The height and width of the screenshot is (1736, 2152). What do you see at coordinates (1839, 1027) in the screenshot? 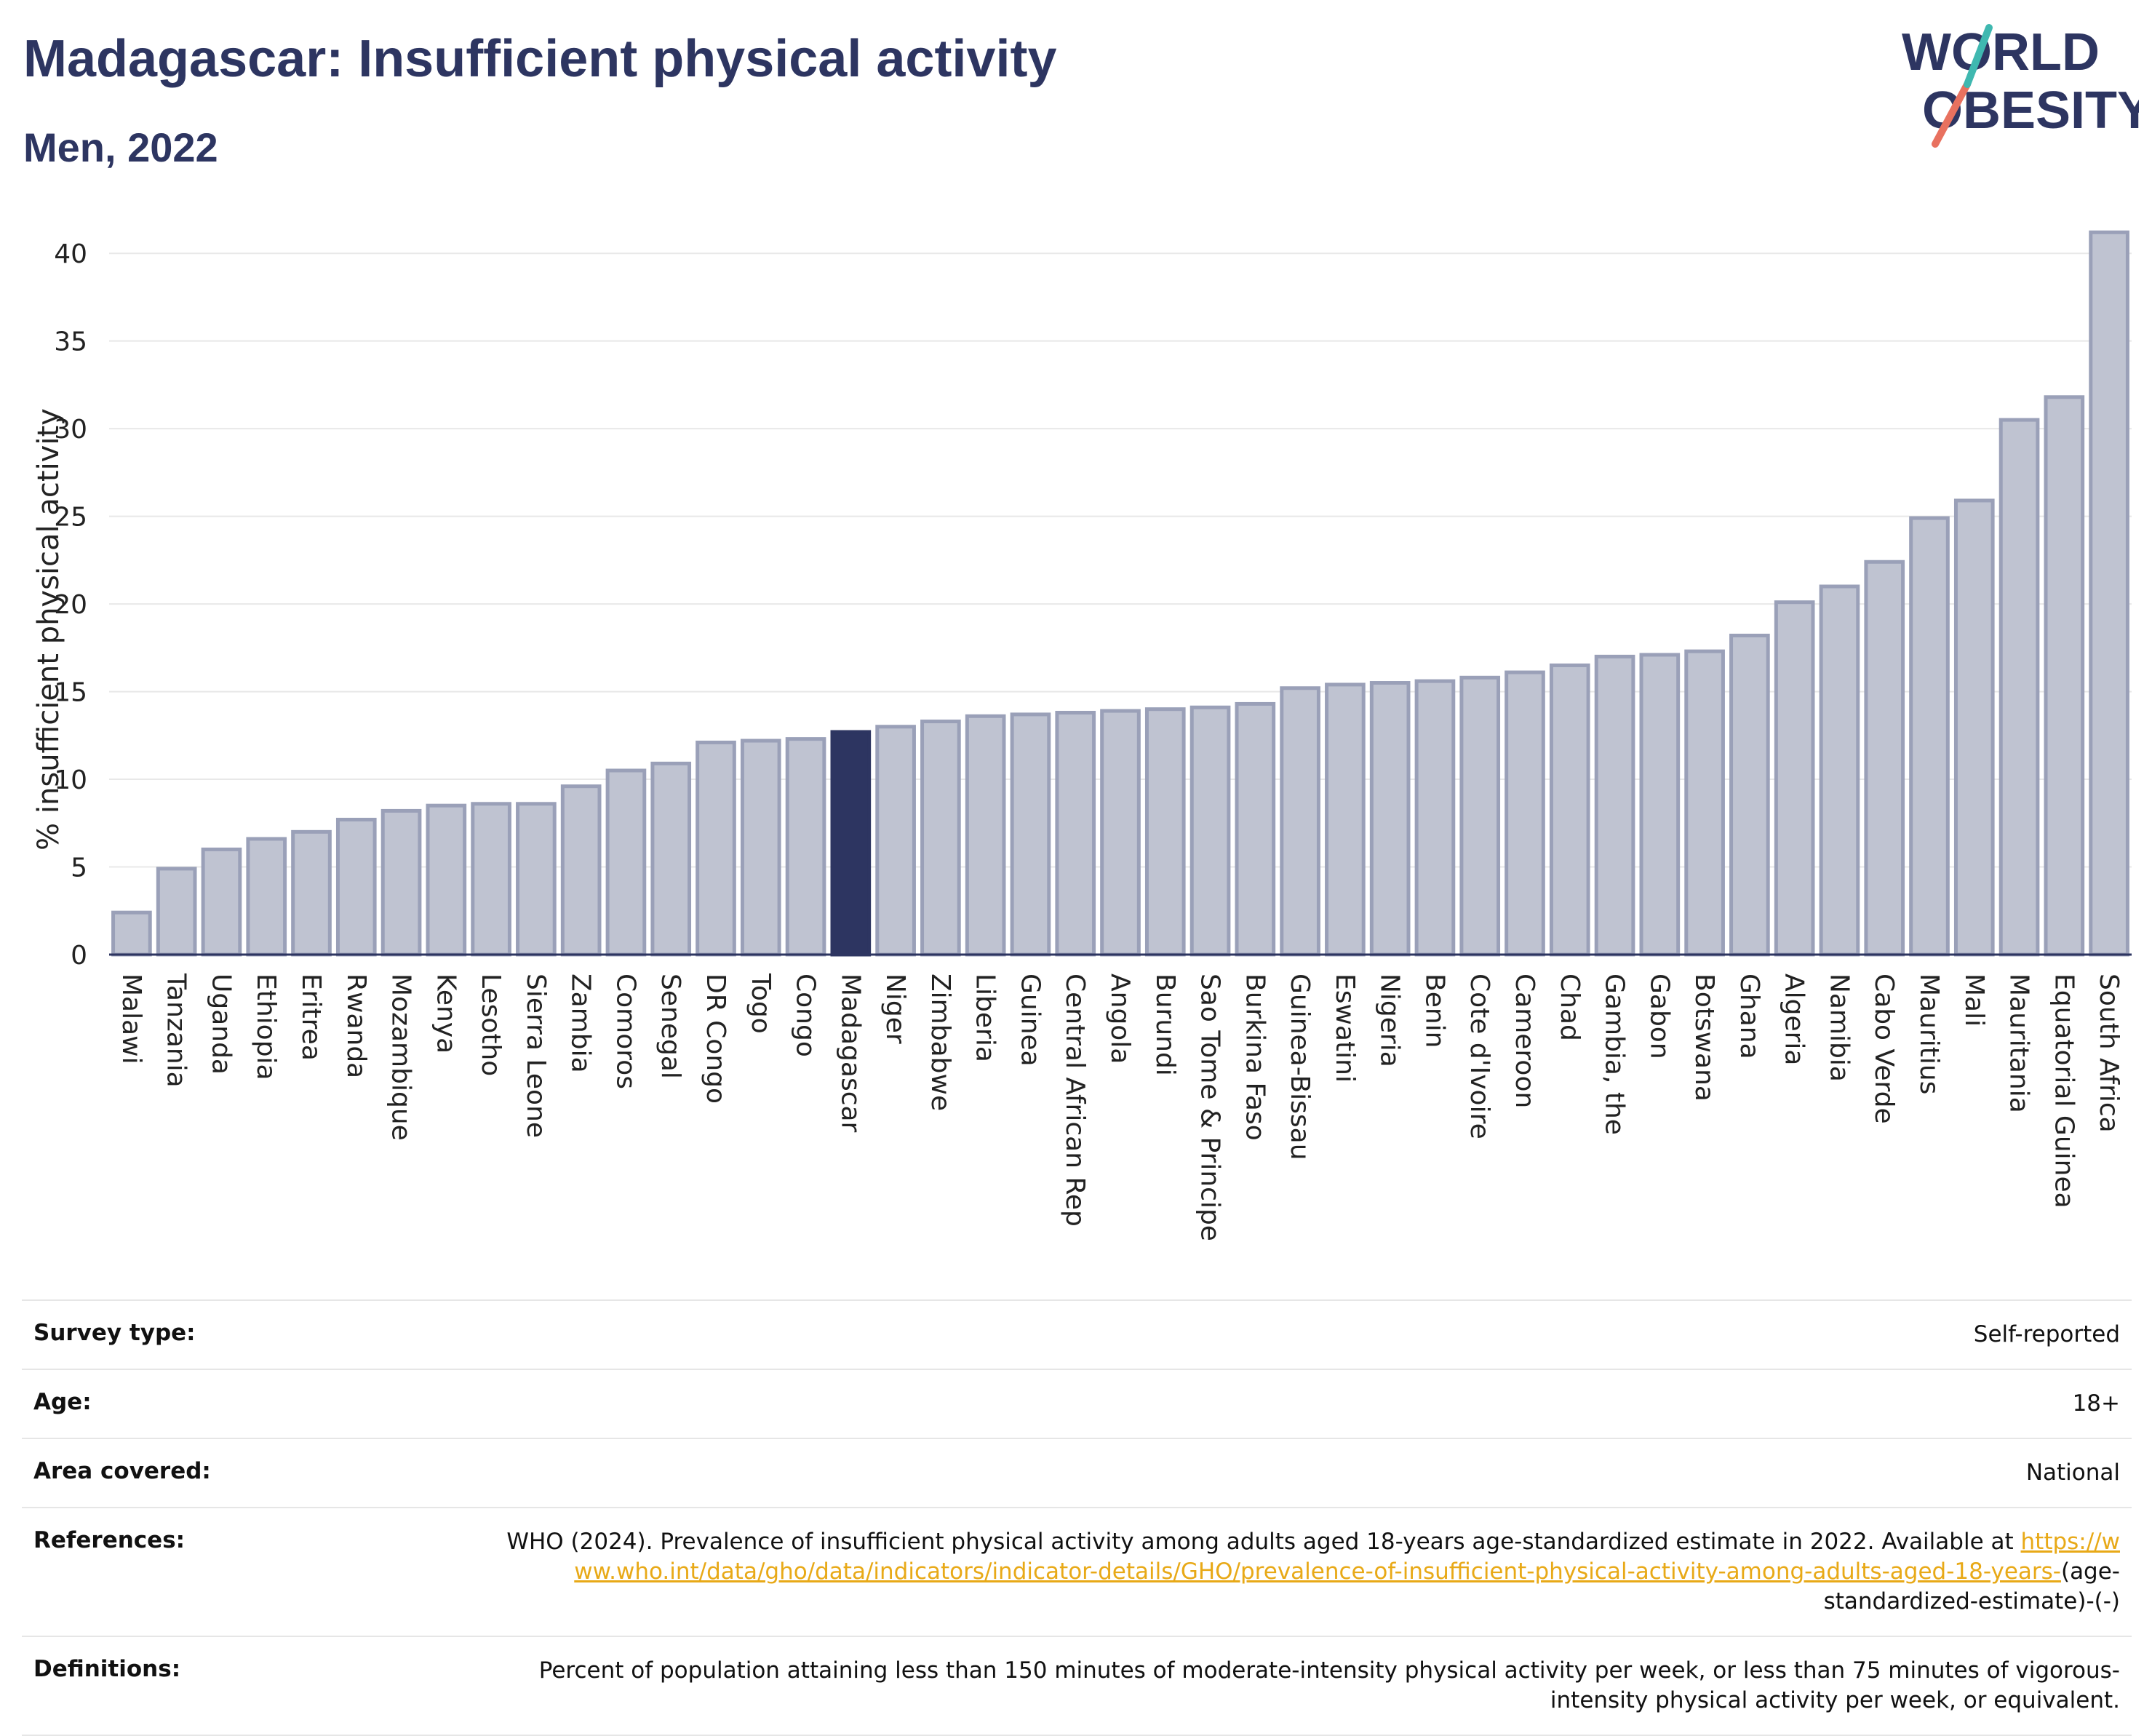
I see `x-tick-label: Namibia` at bounding box center [1839, 1027].